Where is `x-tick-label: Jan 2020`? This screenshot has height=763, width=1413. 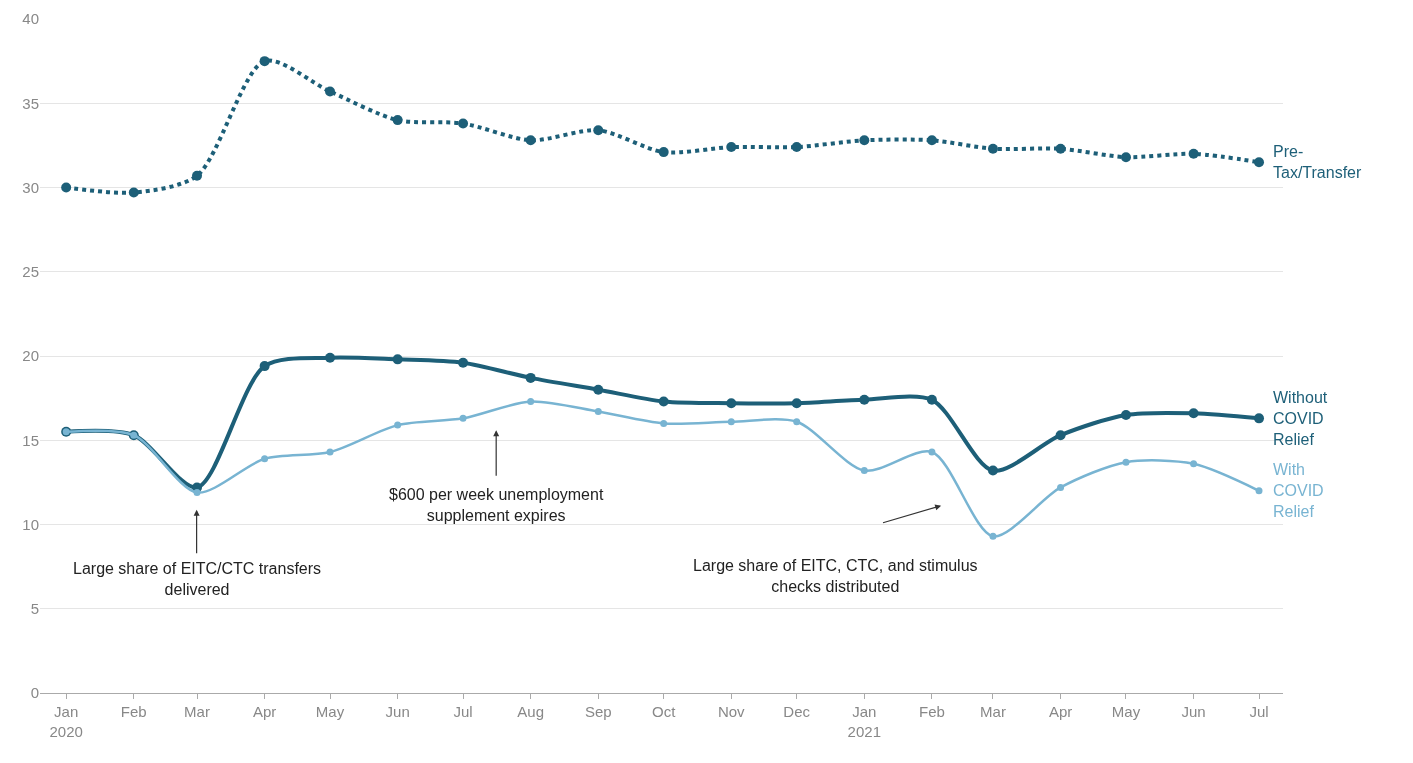 x-tick-label: Jan 2020 is located at coordinates (66, 721).